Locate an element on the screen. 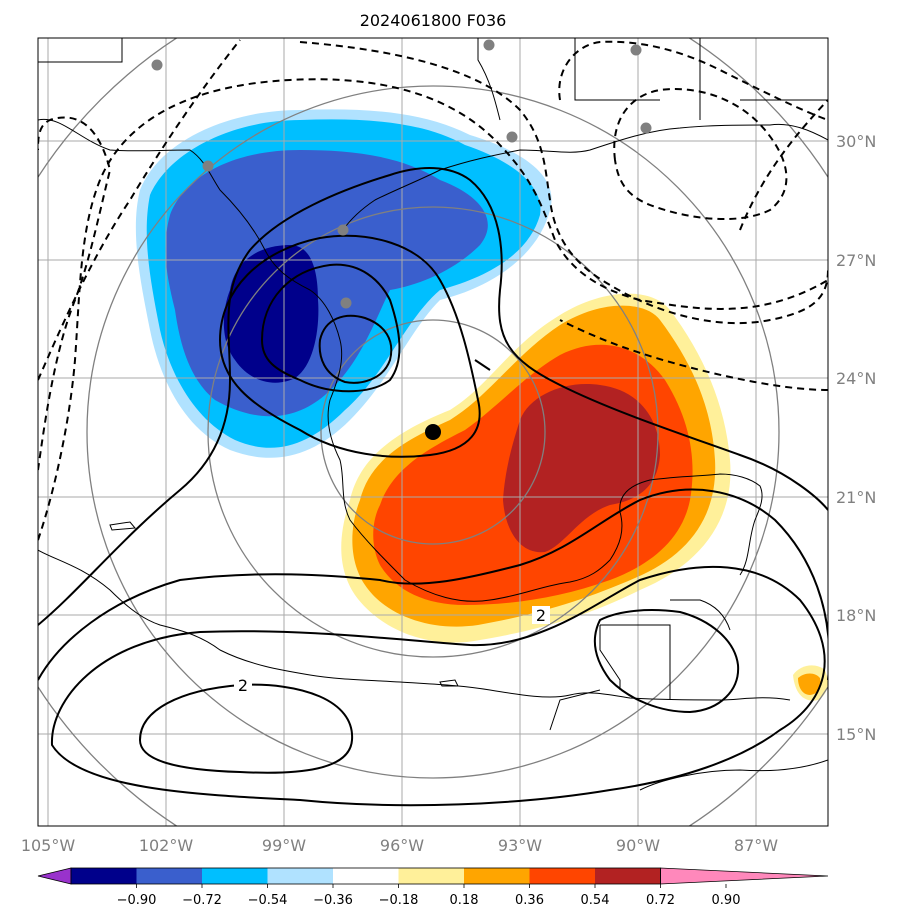 The height and width of the screenshot is (924, 898). colorbar-tick-label: −0.54 is located at coordinates (268, 900).